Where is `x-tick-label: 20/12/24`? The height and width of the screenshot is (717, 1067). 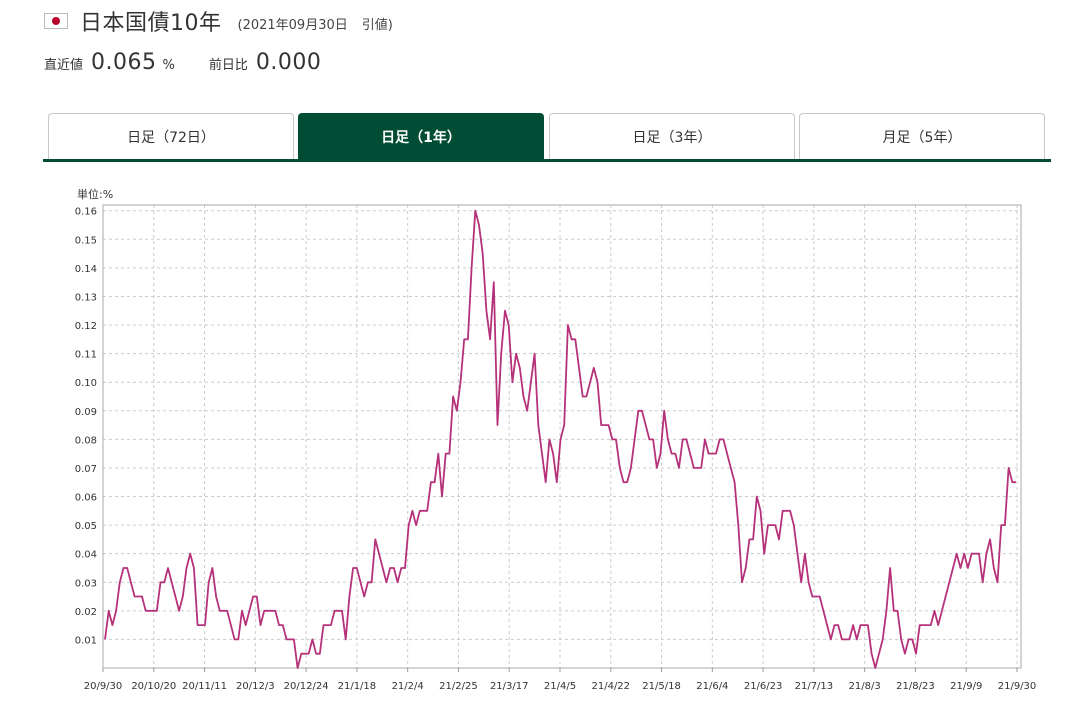 x-tick-label: 20/12/24 is located at coordinates (306, 686).